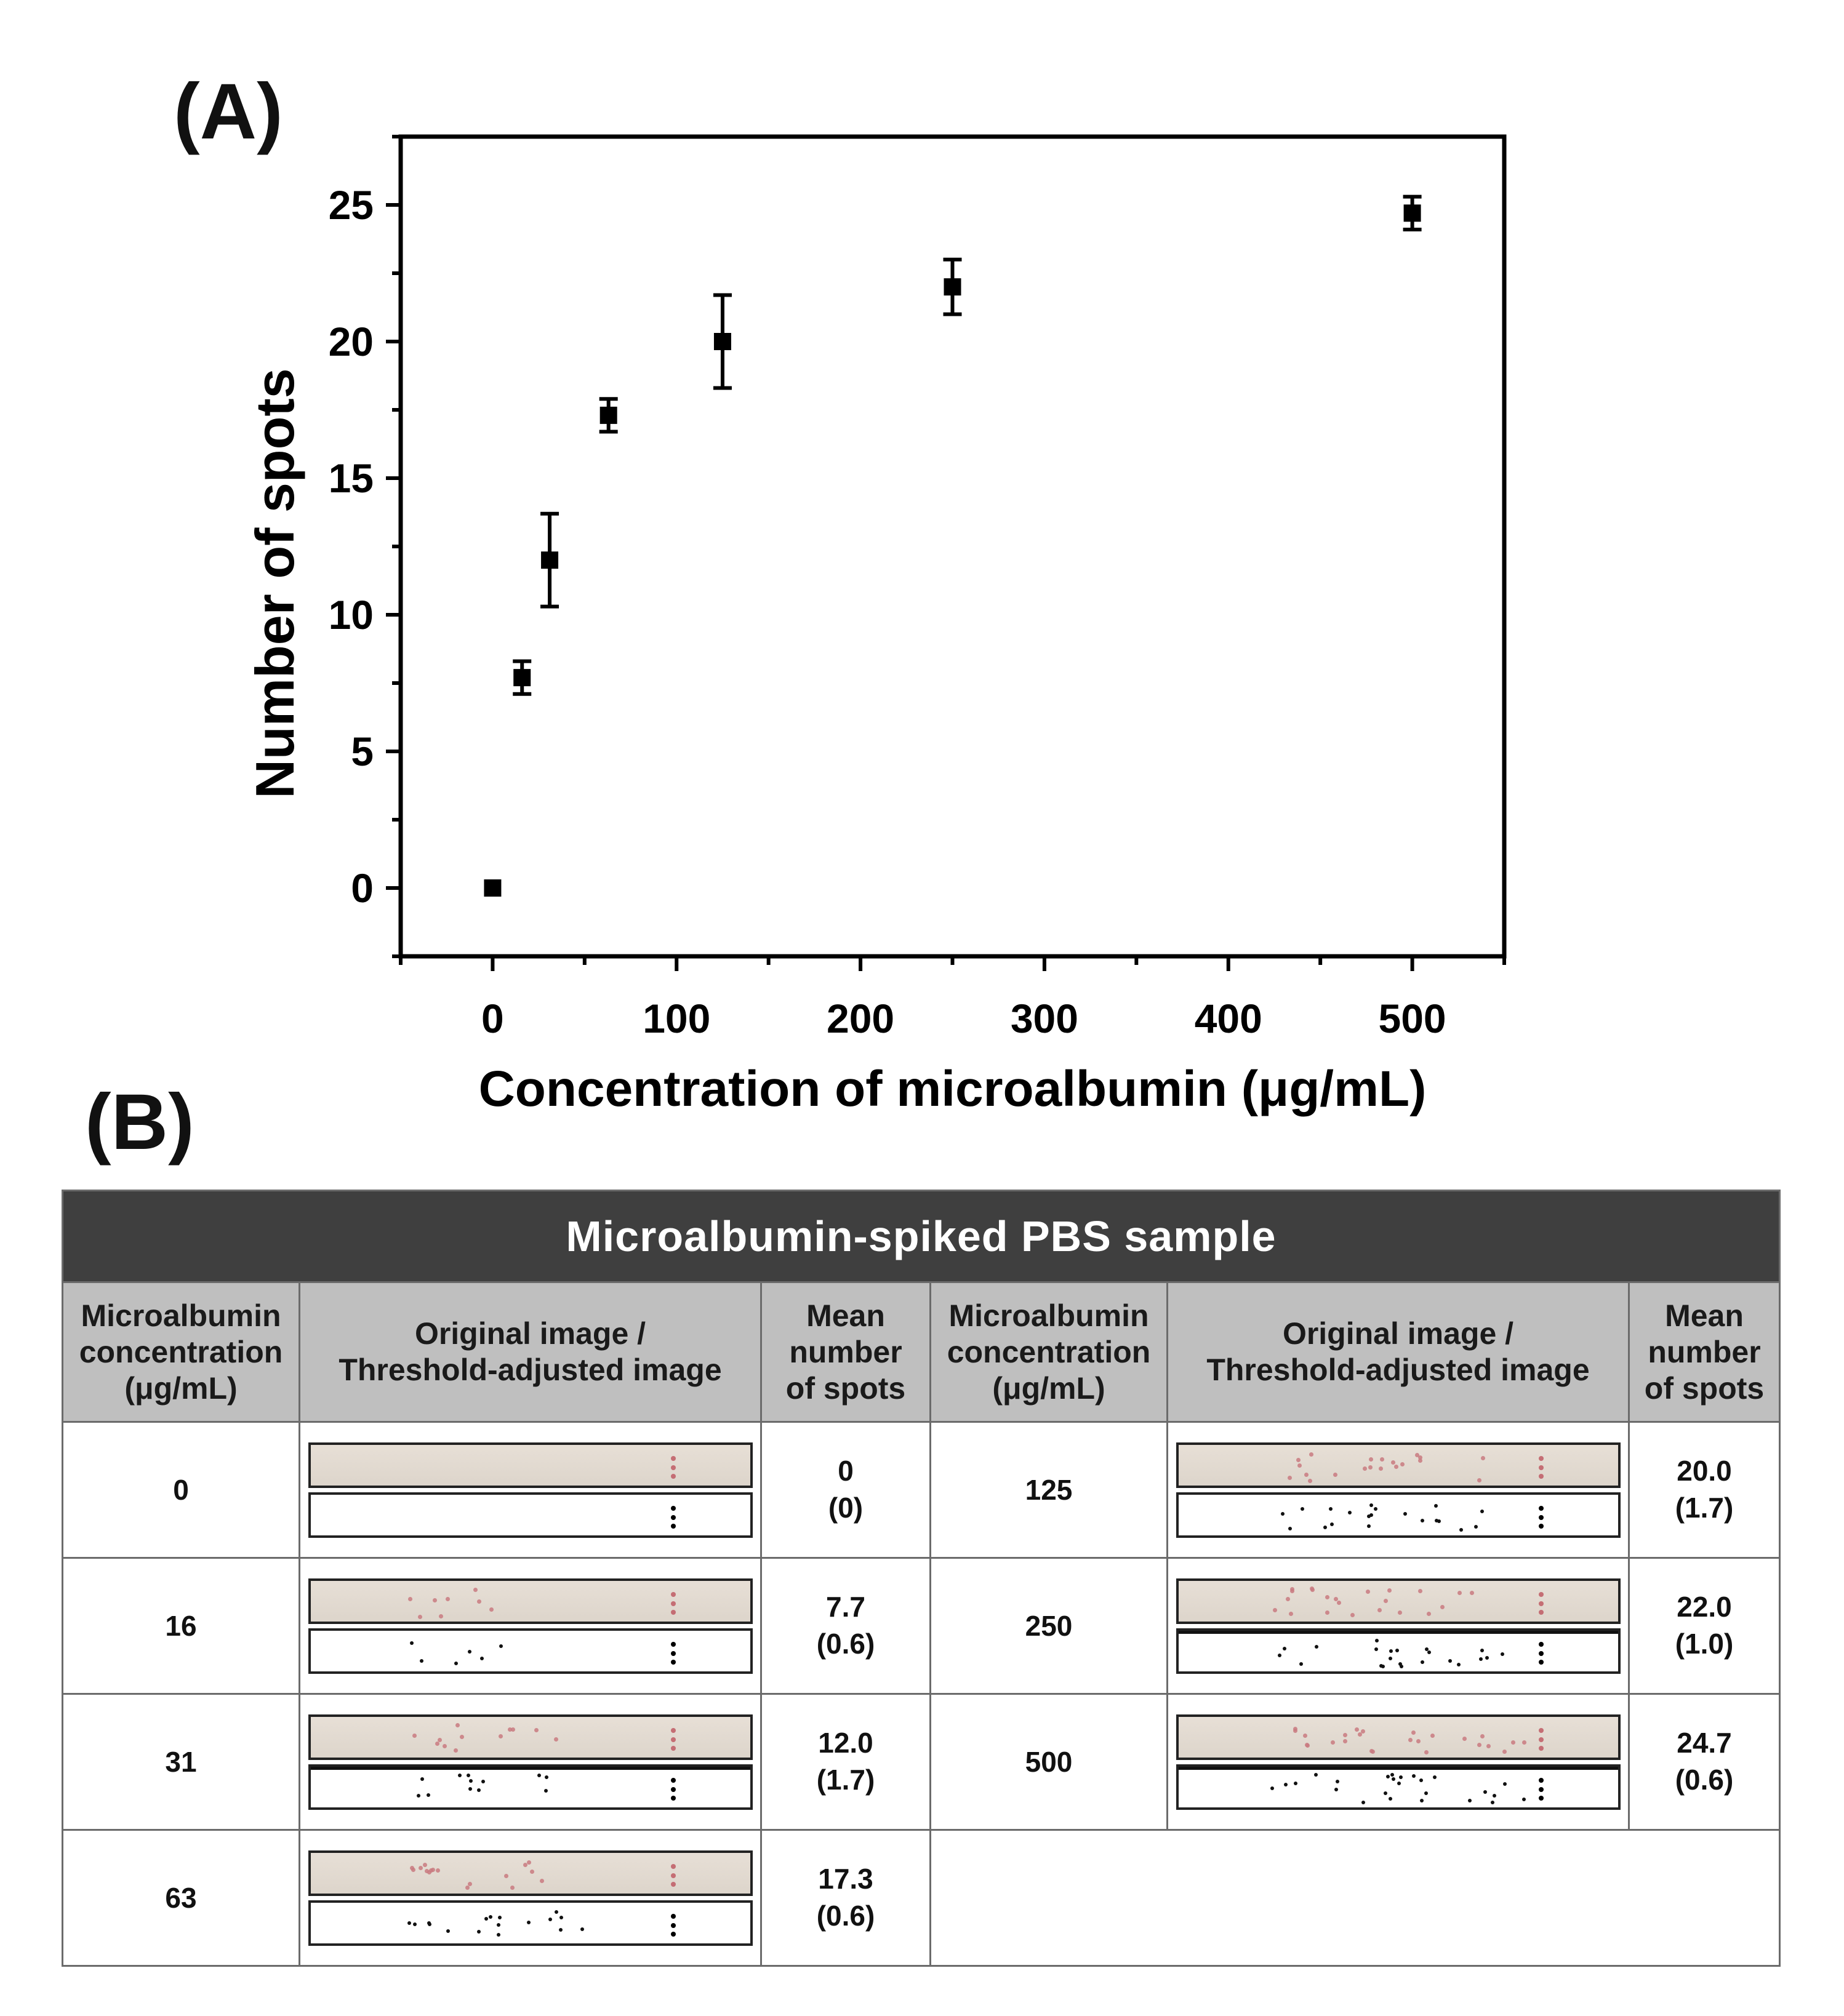  I want to click on empty-cell, so click(1355, 1898).